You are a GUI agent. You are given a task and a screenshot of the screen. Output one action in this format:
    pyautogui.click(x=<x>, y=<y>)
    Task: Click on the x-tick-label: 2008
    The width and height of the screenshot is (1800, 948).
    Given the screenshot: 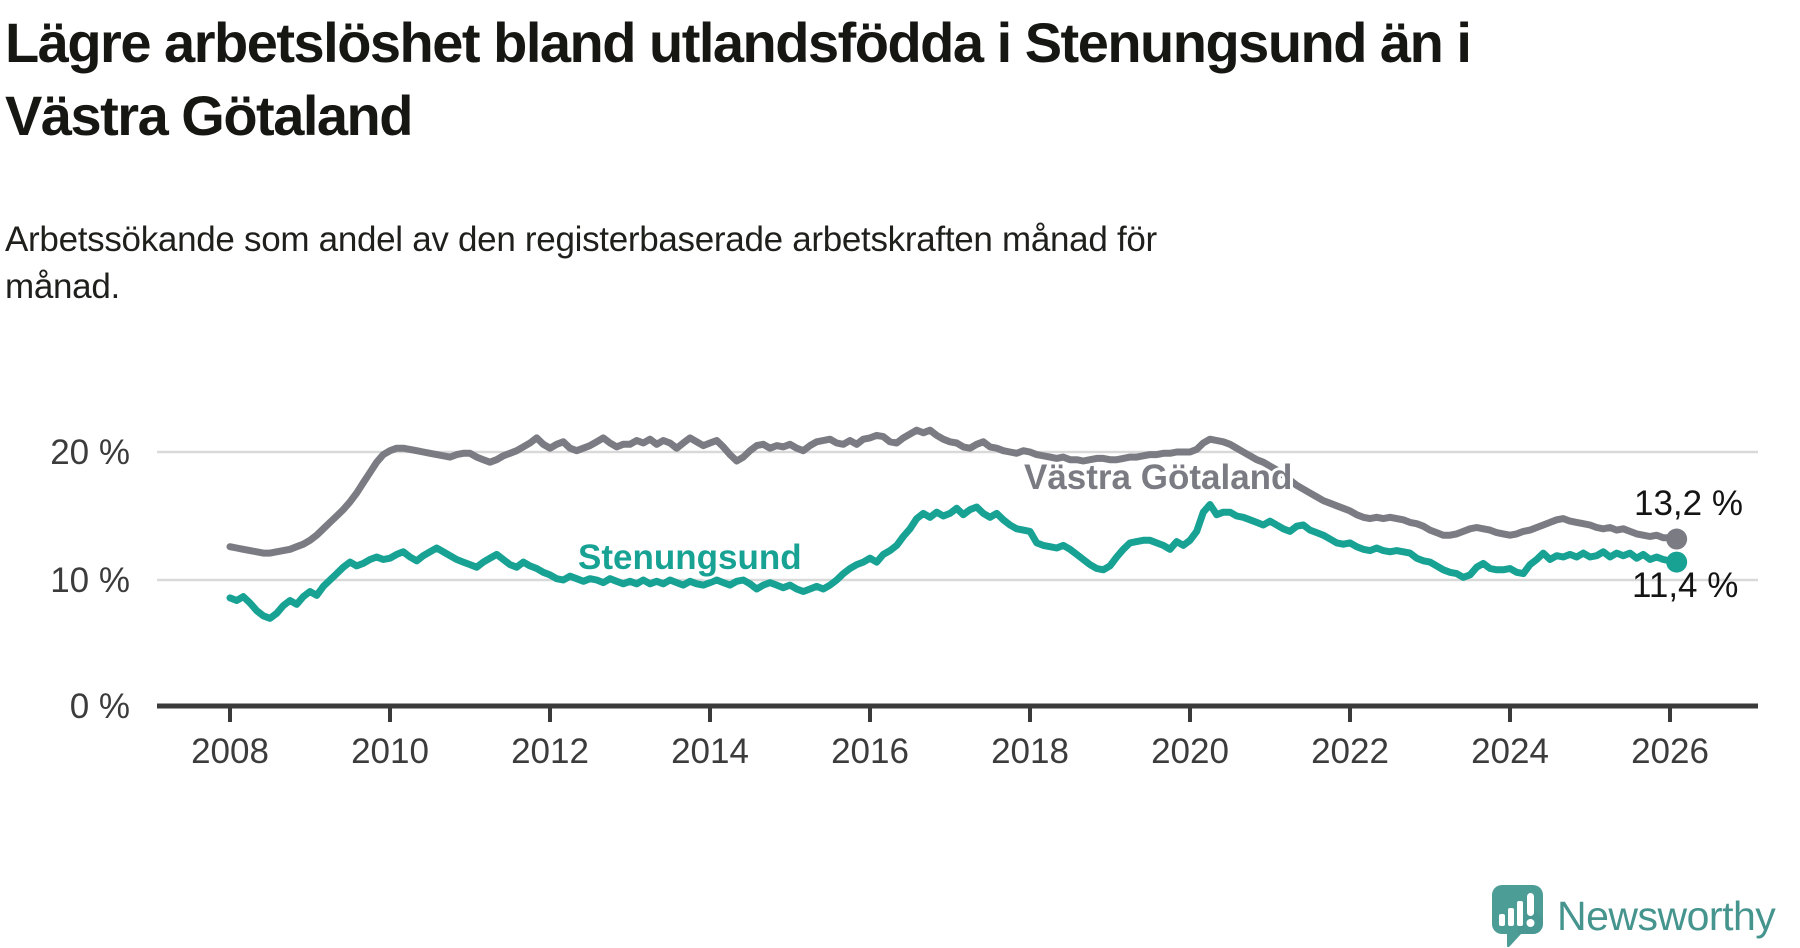 What is the action you would take?
    pyautogui.click(x=230, y=751)
    